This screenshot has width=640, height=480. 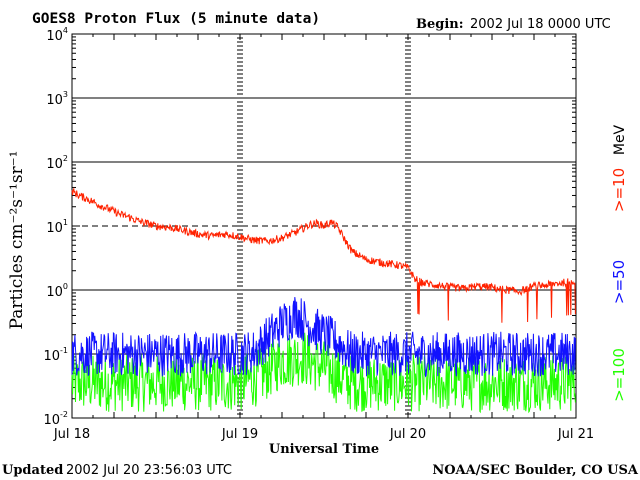 What do you see at coordinates (57, 227) in the screenshot?
I see `y-tick-label: 10¹` at bounding box center [57, 227].